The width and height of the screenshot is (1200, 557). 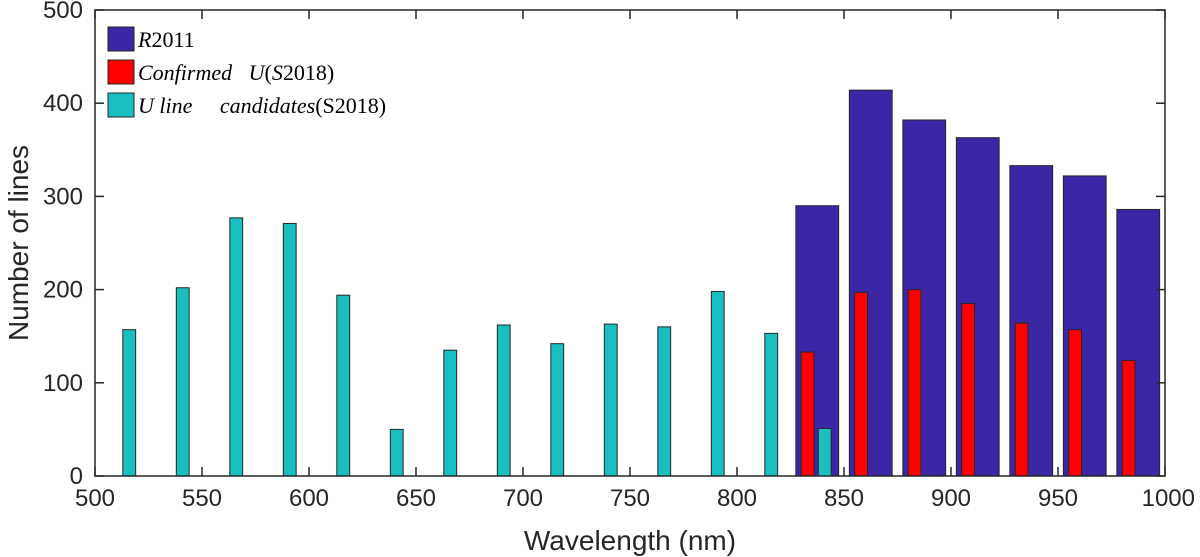 I want to click on x-tick-label-0: 500, so click(x=95, y=498).